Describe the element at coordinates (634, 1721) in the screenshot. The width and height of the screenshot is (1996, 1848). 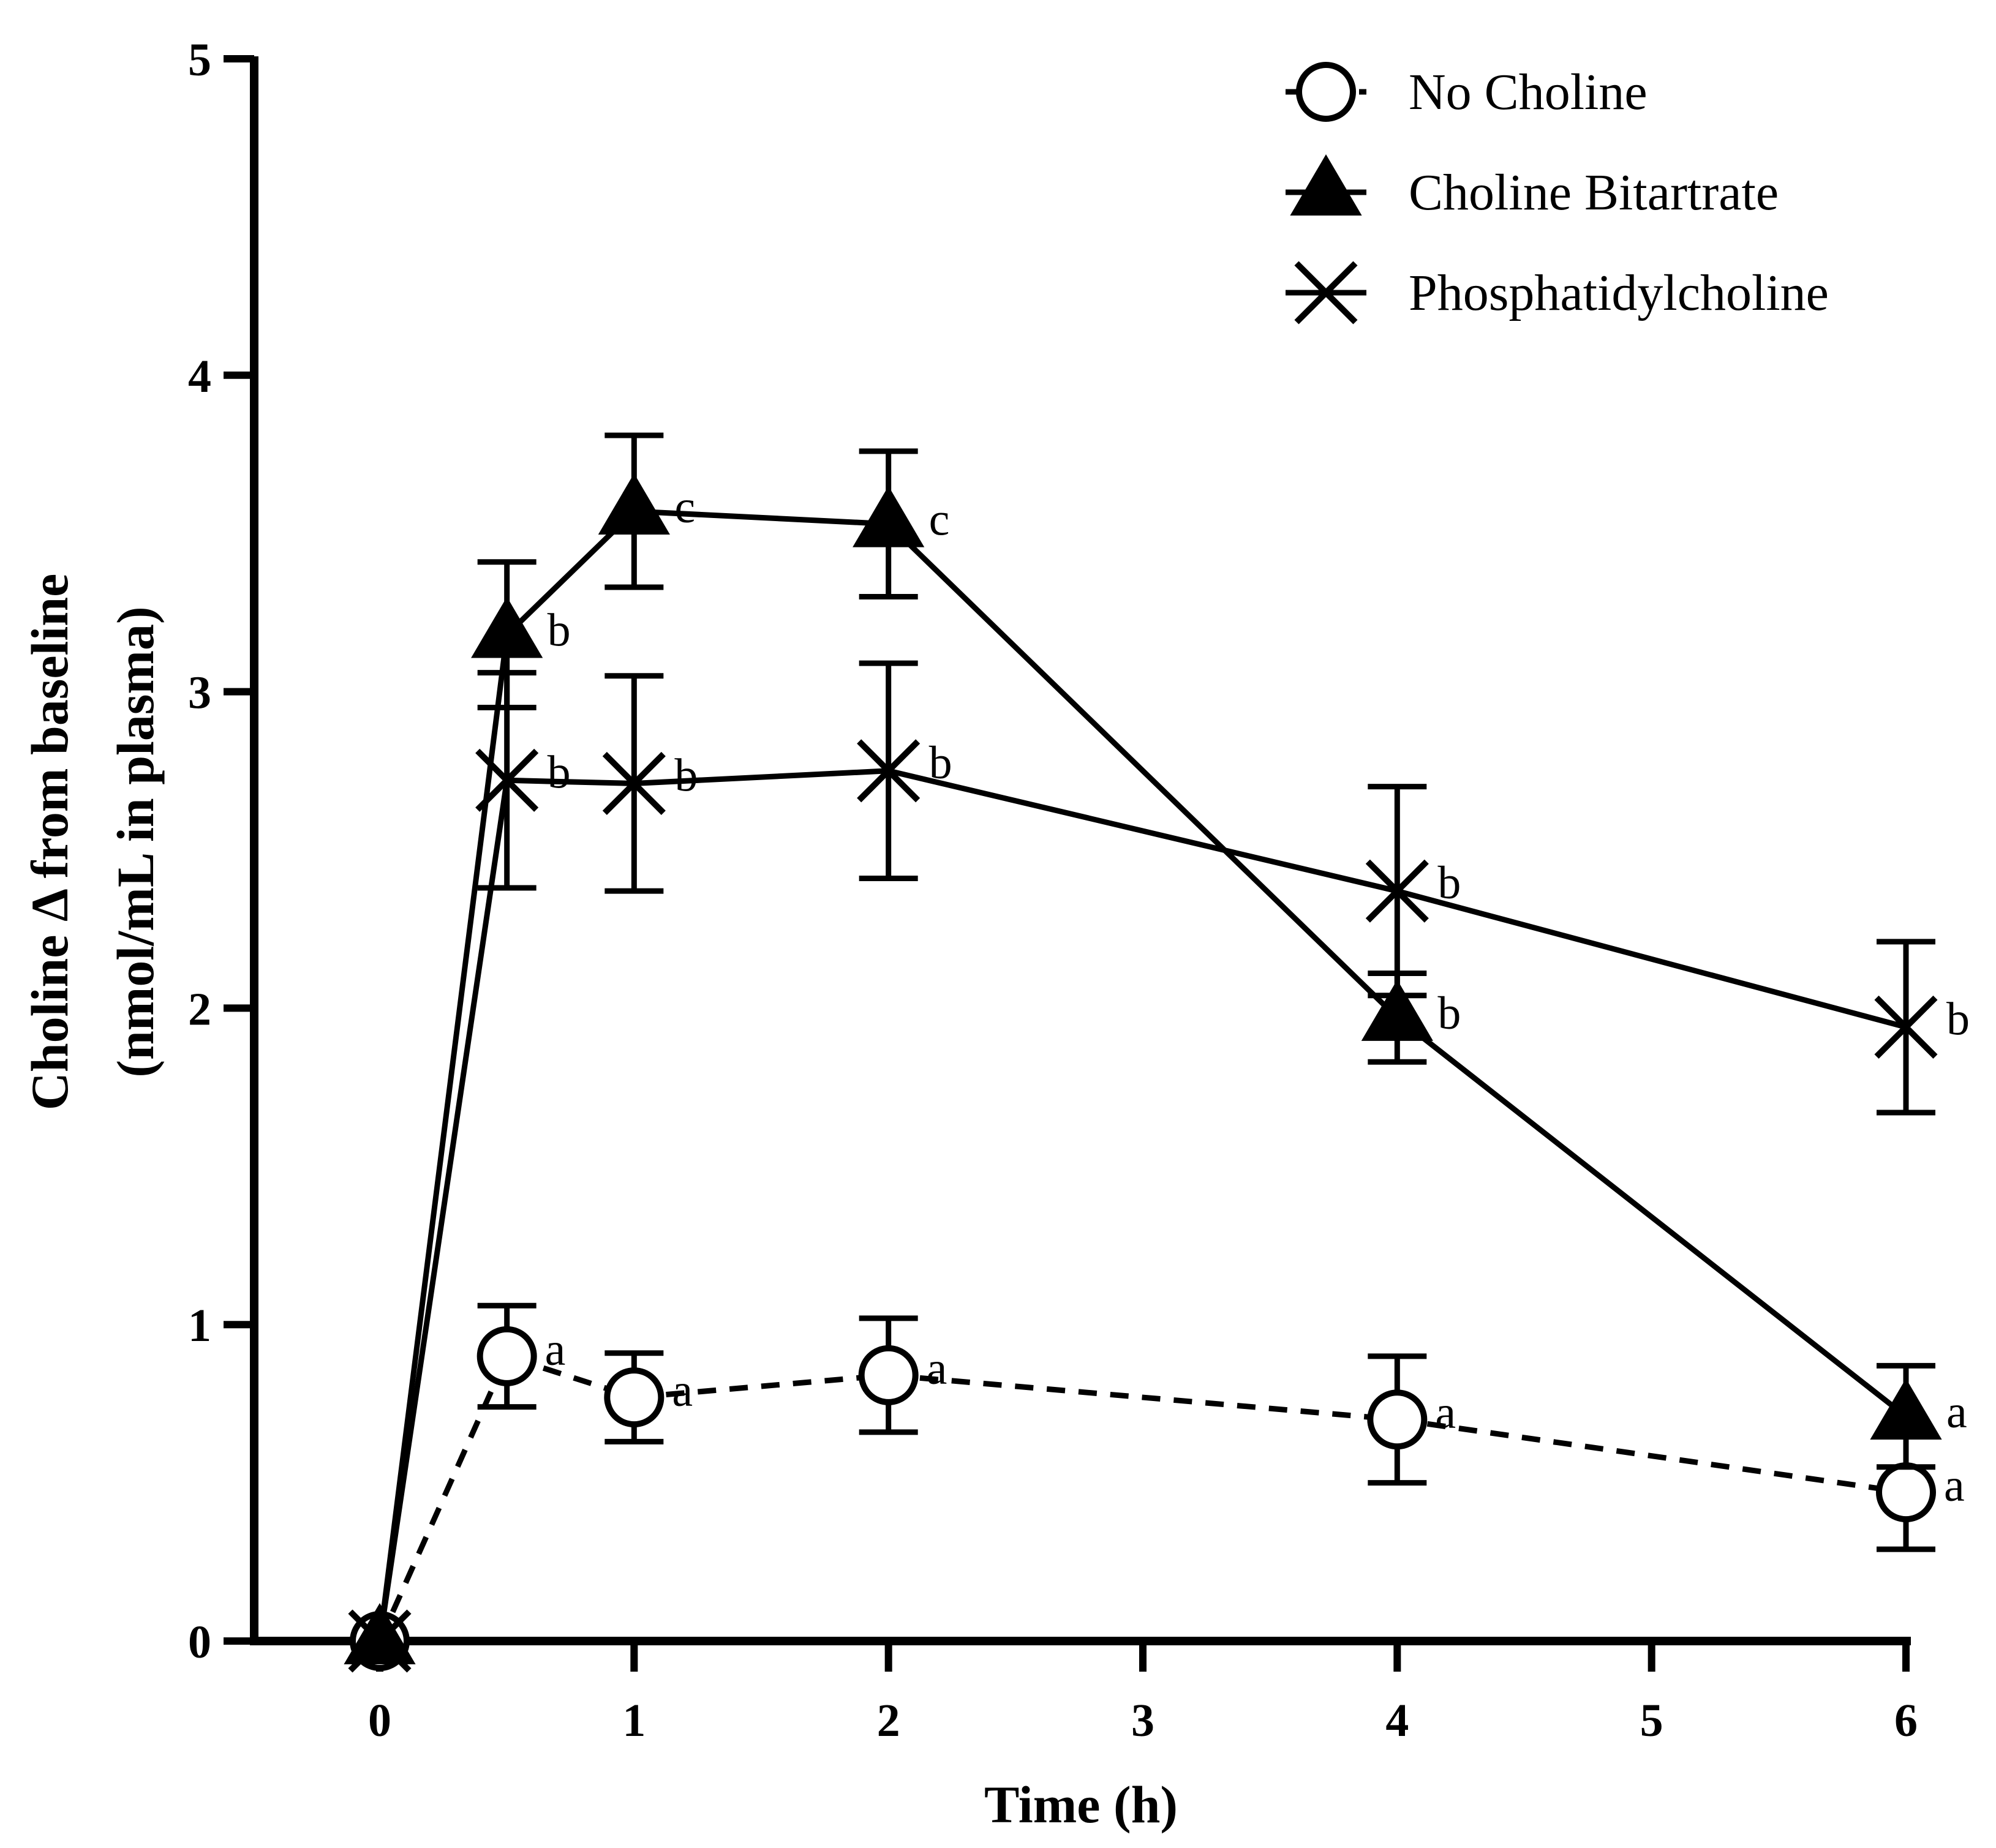
I see `x-tick-label: 1` at that location.